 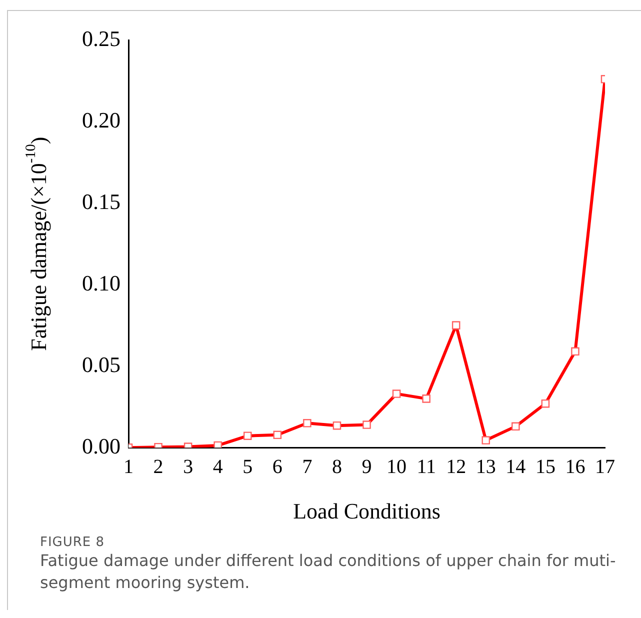 I want to click on y-tick-label: 0.10, so click(x=101, y=283).